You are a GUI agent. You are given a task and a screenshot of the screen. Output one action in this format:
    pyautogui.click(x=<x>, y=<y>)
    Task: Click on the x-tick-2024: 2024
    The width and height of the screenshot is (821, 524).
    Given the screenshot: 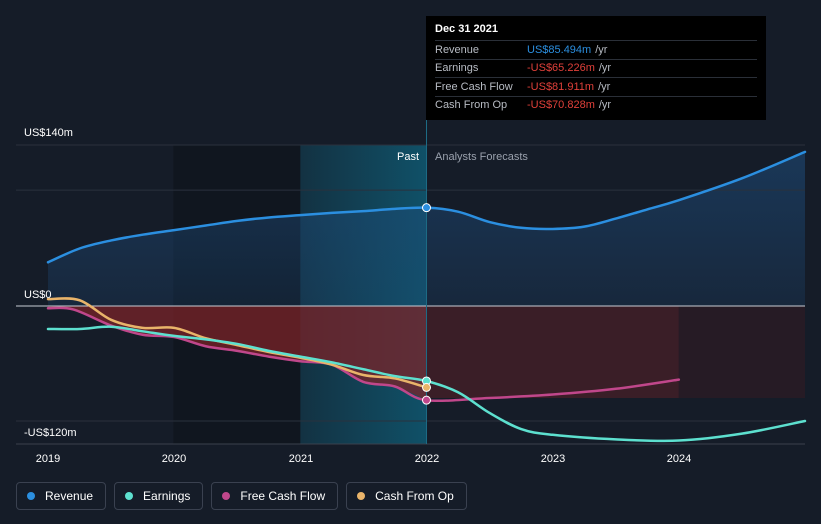 What is the action you would take?
    pyautogui.click(x=679, y=459)
    